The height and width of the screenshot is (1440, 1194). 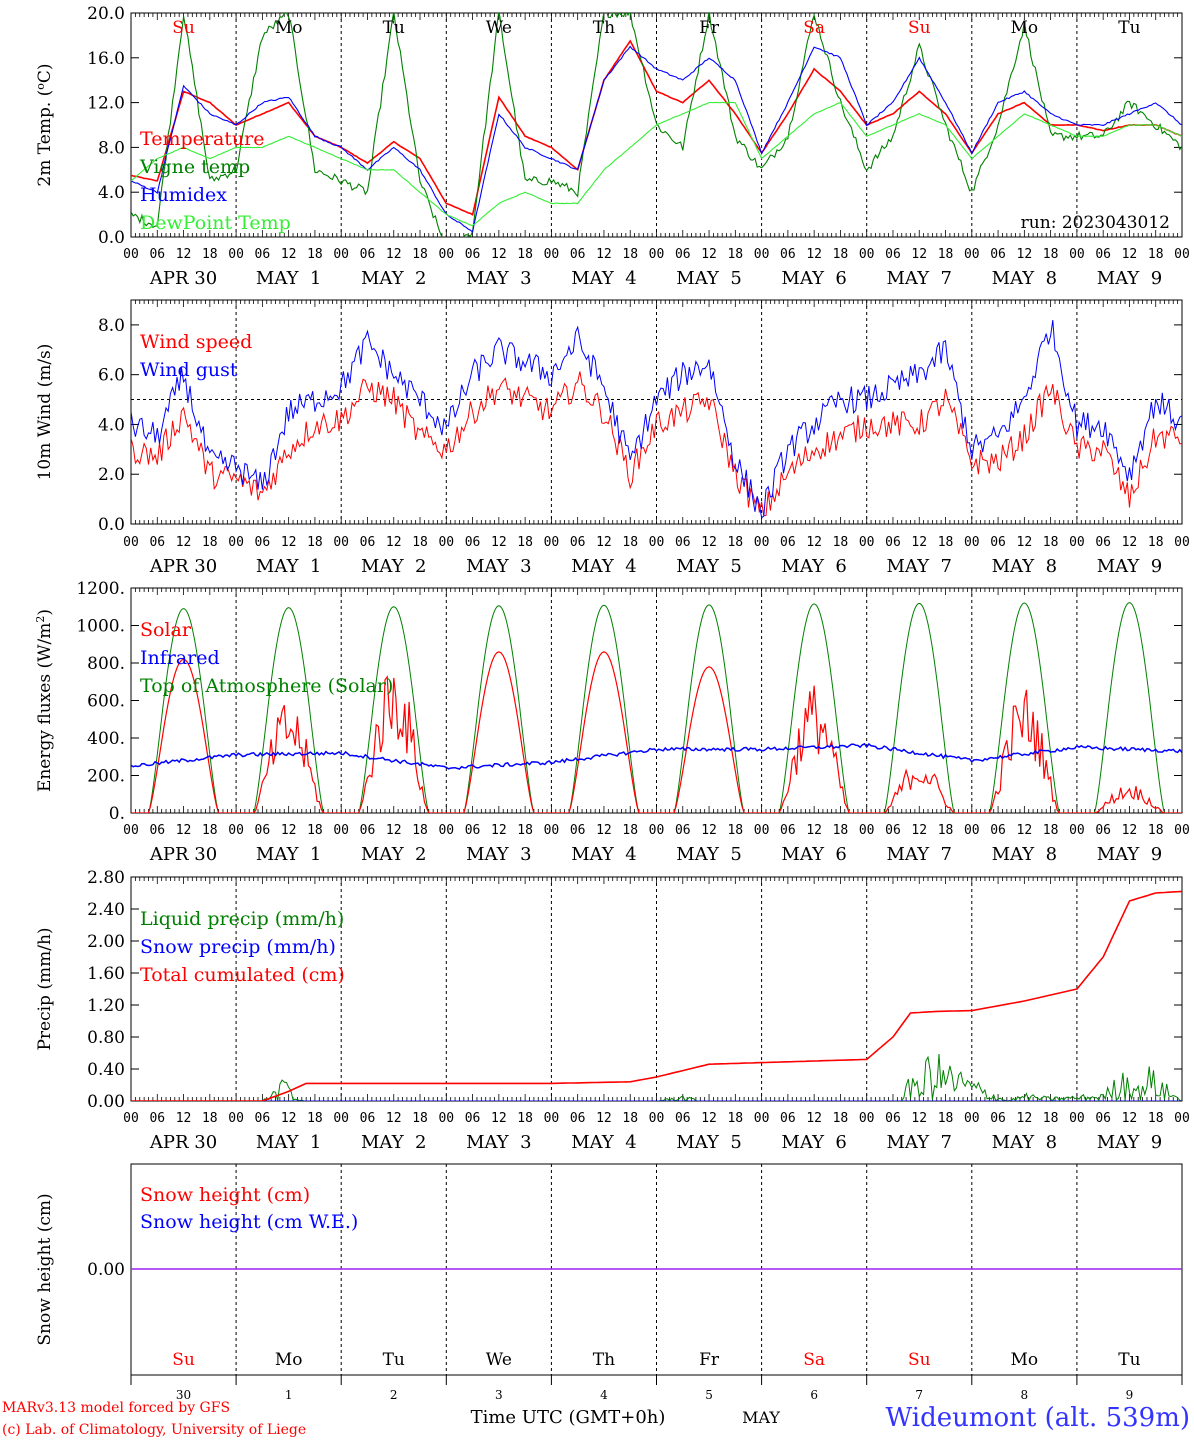 I want to click on legend-humidex: Humidex, so click(x=183, y=195).